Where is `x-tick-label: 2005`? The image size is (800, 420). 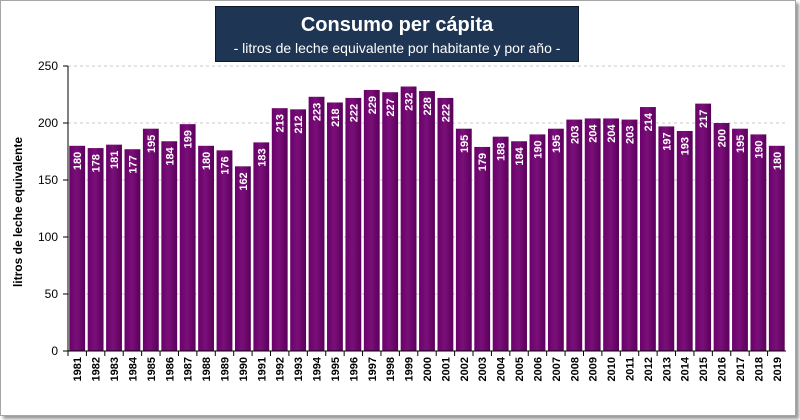 x-tick-label: 2005 is located at coordinates (520, 369).